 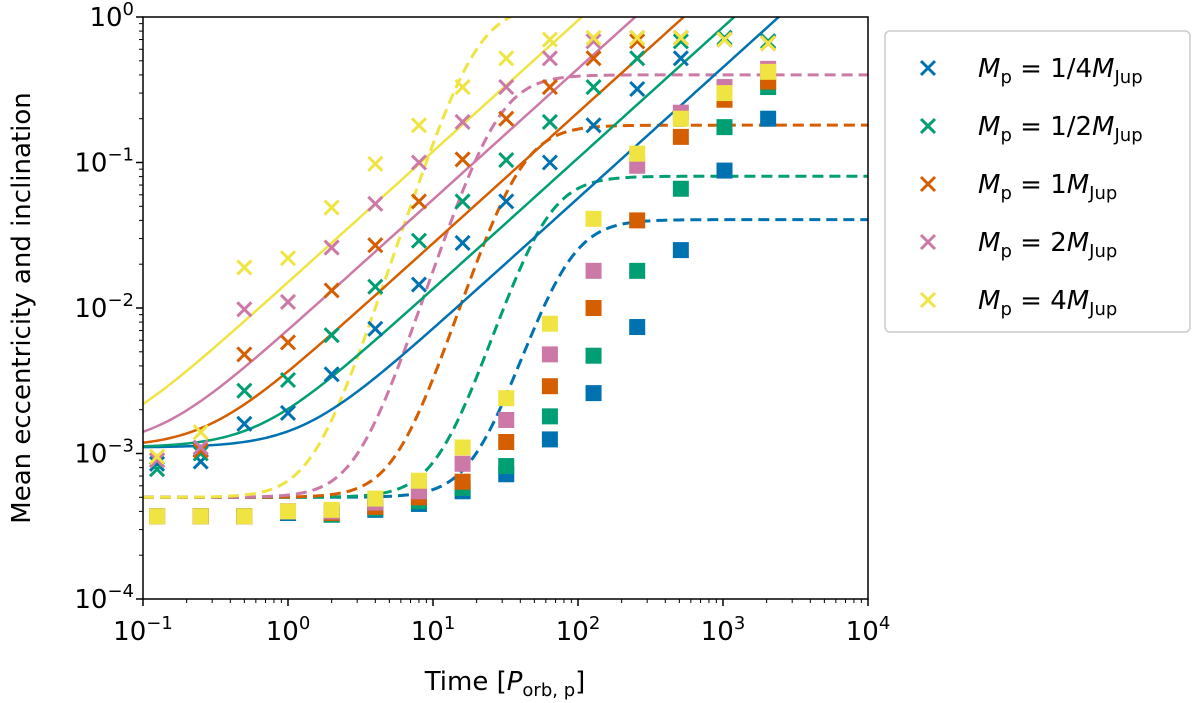 What do you see at coordinates (288, 630) in the screenshot?
I see `x-tick-label: 100` at bounding box center [288, 630].